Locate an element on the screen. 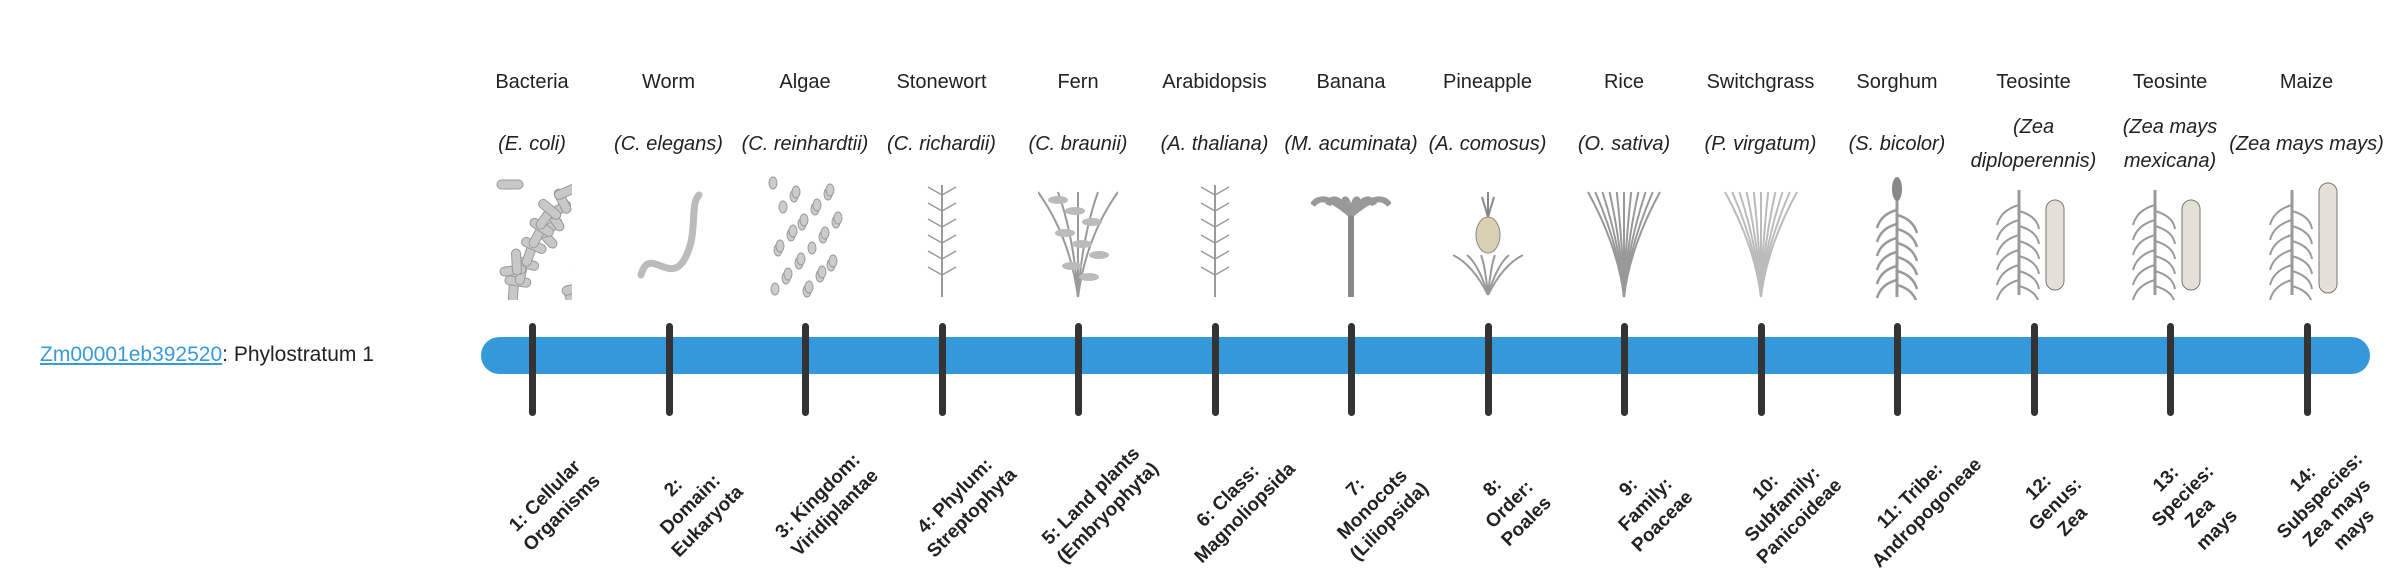 This screenshot has width=2400, height=580. common-name: Switchgrass is located at coordinates (1760, 82).